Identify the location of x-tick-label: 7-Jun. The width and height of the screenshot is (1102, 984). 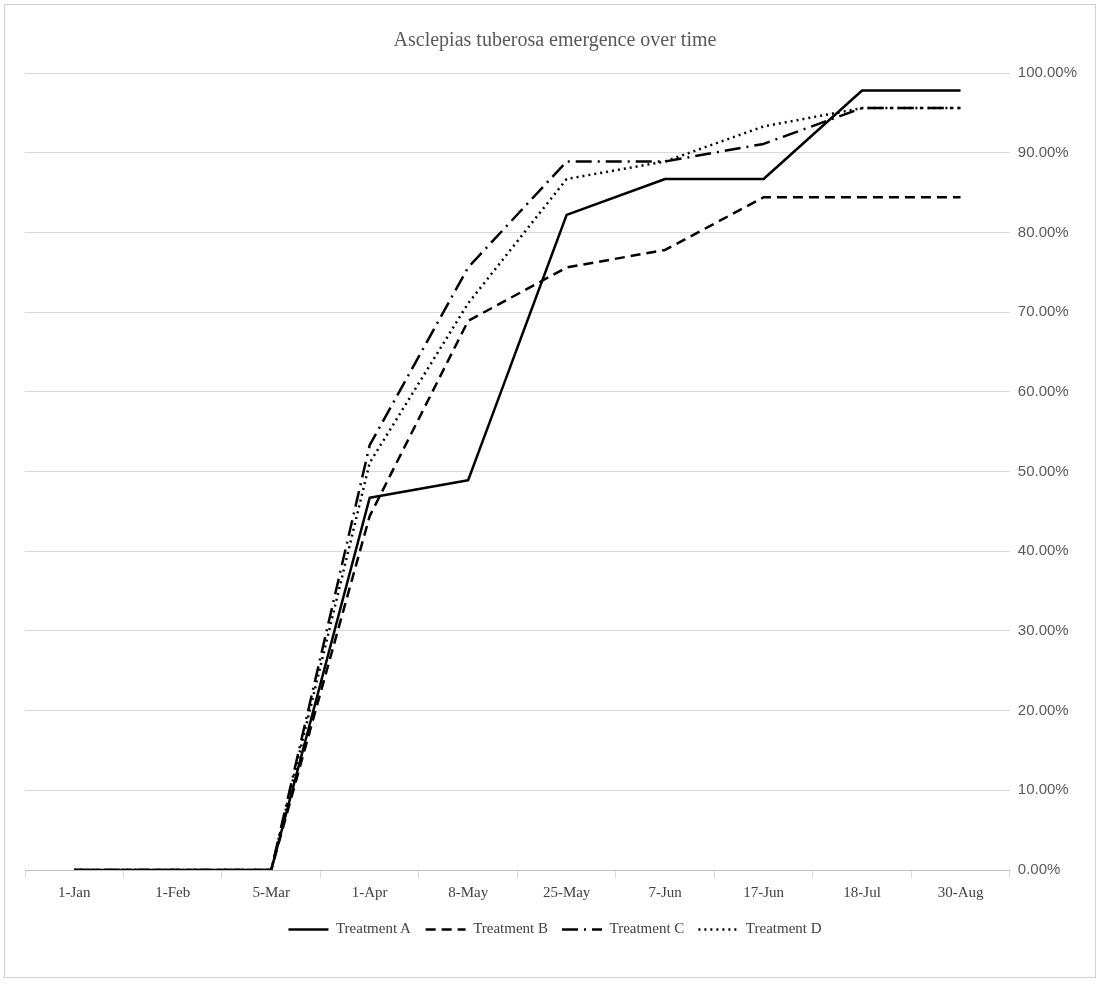
(665, 891).